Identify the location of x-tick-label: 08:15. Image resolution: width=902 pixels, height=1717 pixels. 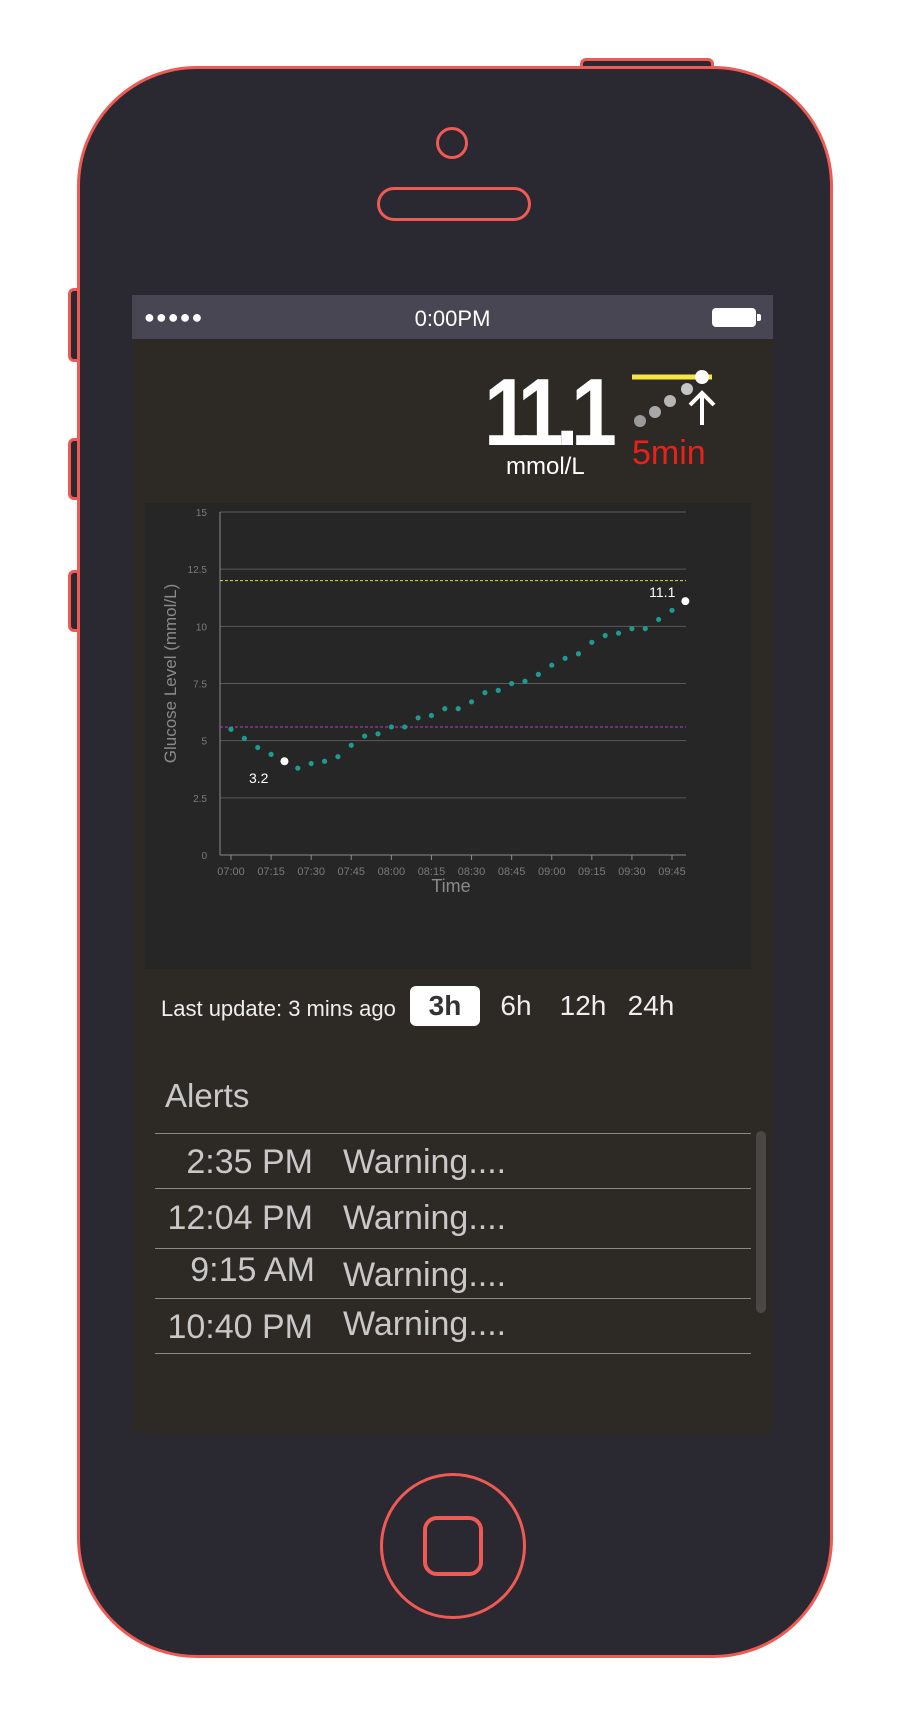
(432, 872).